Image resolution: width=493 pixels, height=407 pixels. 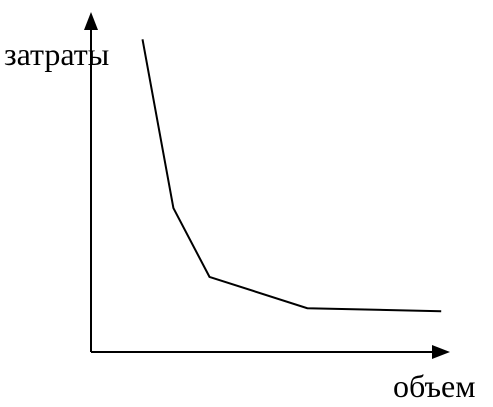 I want to click on y-axis-arrow, so click(x=91, y=21).